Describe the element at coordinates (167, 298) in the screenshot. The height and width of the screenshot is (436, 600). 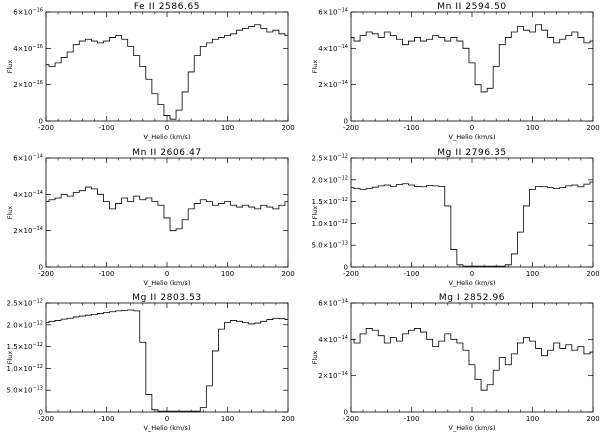
I see `chart-title: Mg II 2803.53` at that location.